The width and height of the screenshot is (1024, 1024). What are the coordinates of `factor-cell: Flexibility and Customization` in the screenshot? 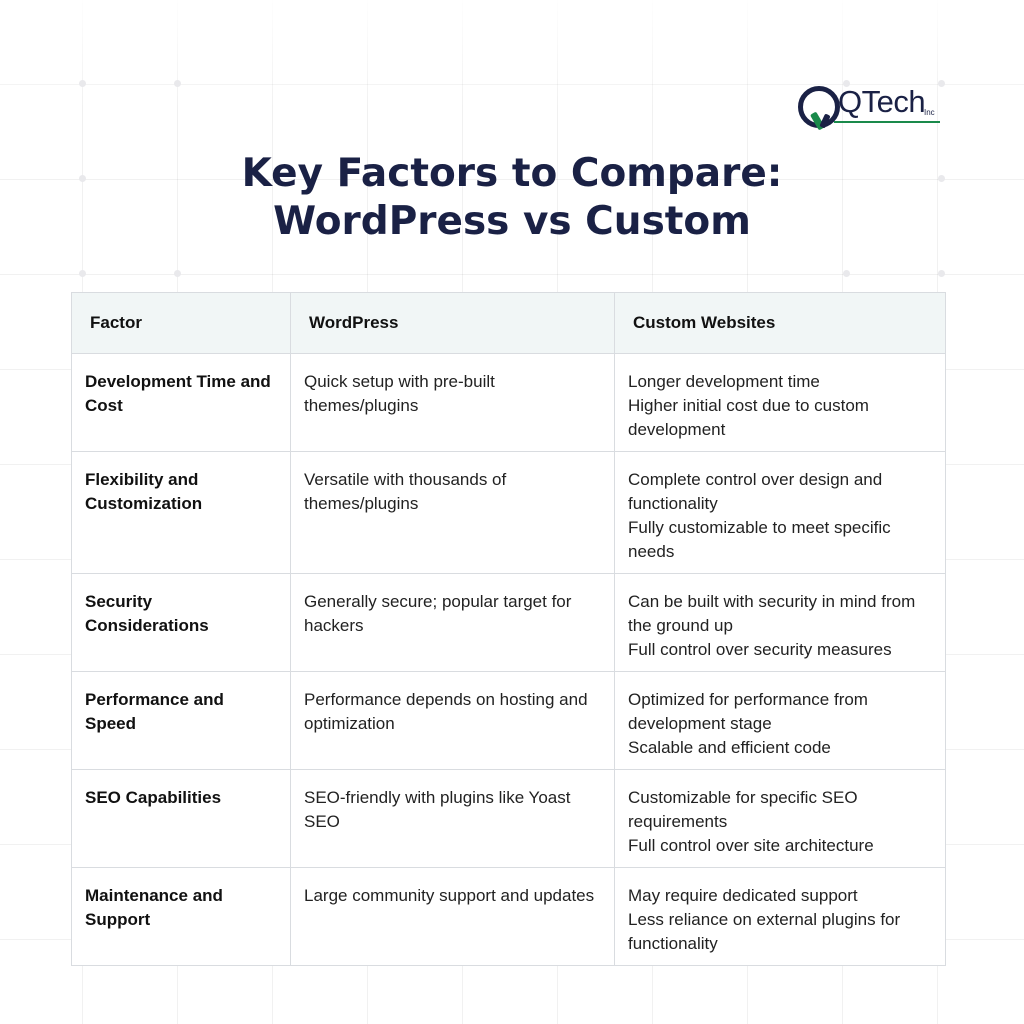 It's located at (181, 512).